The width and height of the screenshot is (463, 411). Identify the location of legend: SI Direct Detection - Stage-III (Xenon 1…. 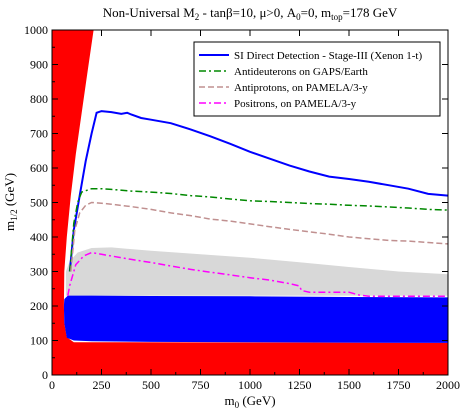
(317, 79).